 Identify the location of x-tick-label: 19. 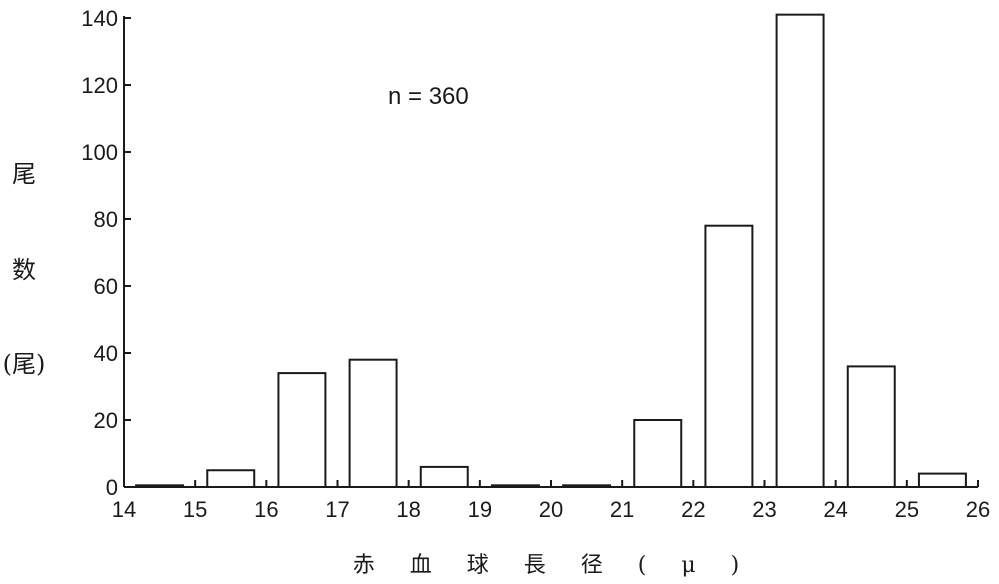
(480, 509).